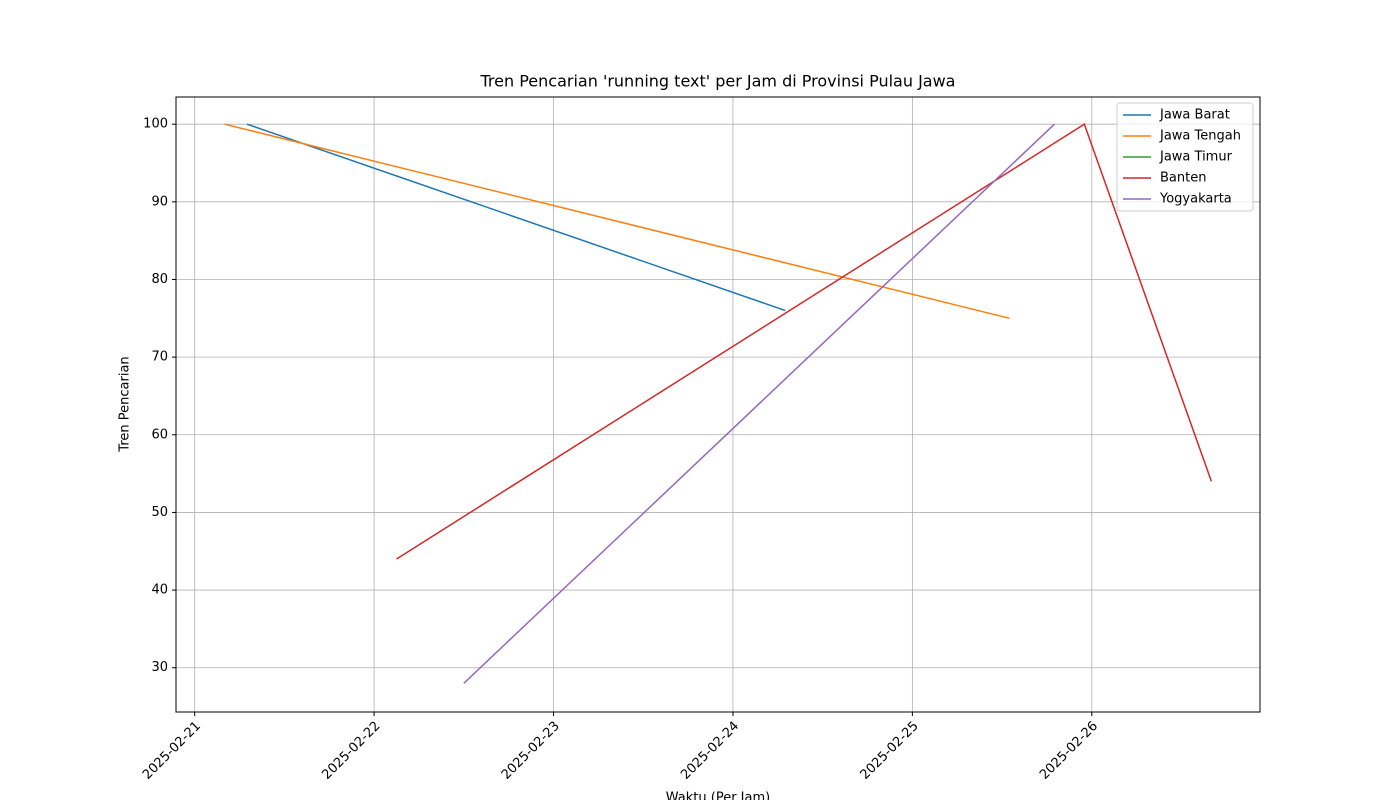 This screenshot has width=1400, height=800. I want to click on legend-label: Jawa Barat, so click(1194, 115).